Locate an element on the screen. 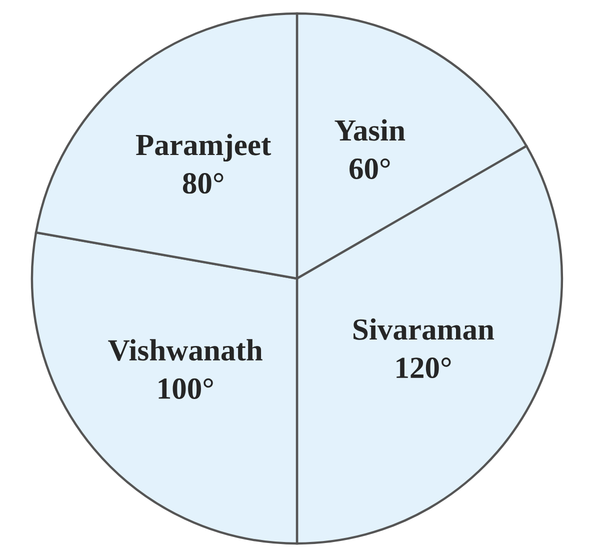 Image resolution: width=594 pixels, height=557 pixels. data-label: 60° is located at coordinates (370, 169).